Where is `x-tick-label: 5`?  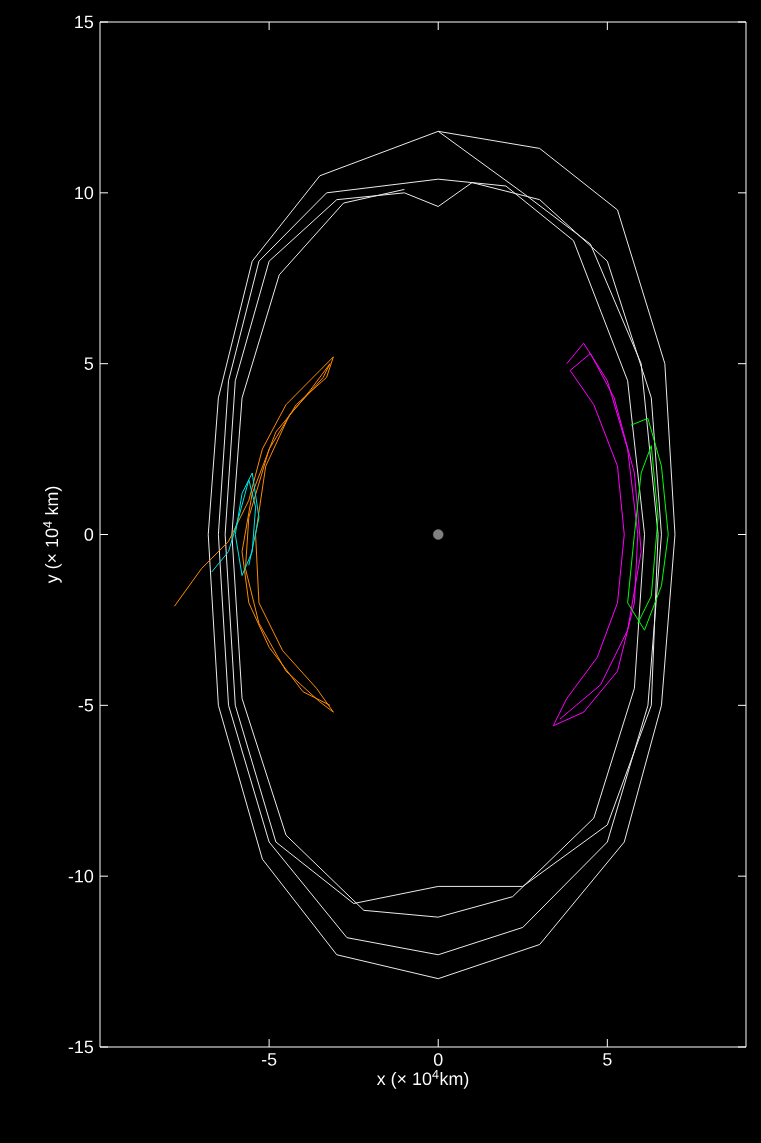
x-tick-label: 5 is located at coordinates (607, 1059).